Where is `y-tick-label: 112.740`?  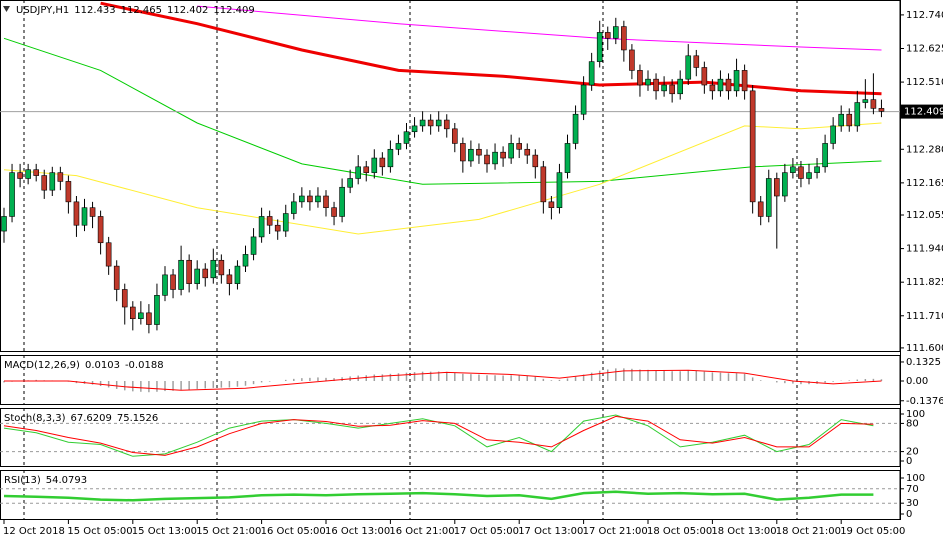
y-tick-label: 112.740 is located at coordinates (924, 15).